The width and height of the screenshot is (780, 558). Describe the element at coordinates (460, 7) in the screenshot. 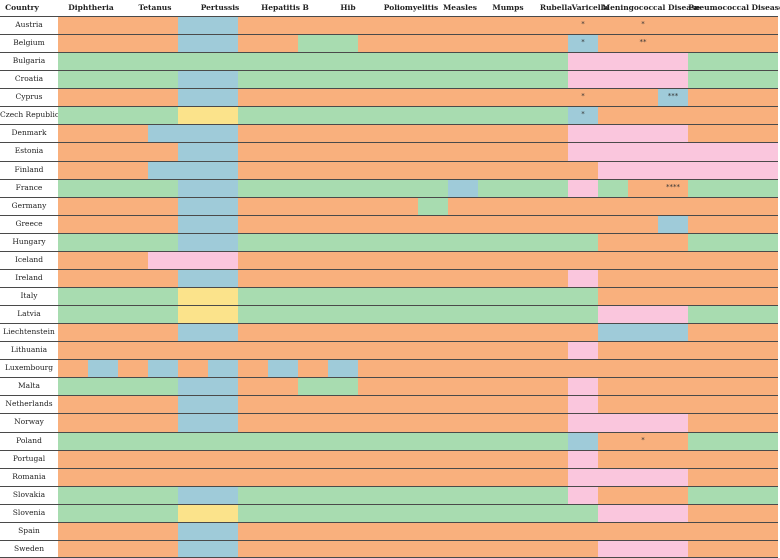

I see `column-header: Measles` at that location.